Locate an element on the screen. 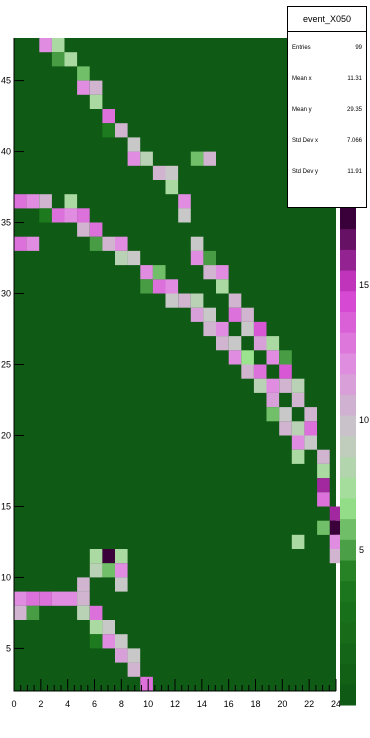 The width and height of the screenshot is (370, 738). y-tick-label: 5 is located at coordinates (8, 648).